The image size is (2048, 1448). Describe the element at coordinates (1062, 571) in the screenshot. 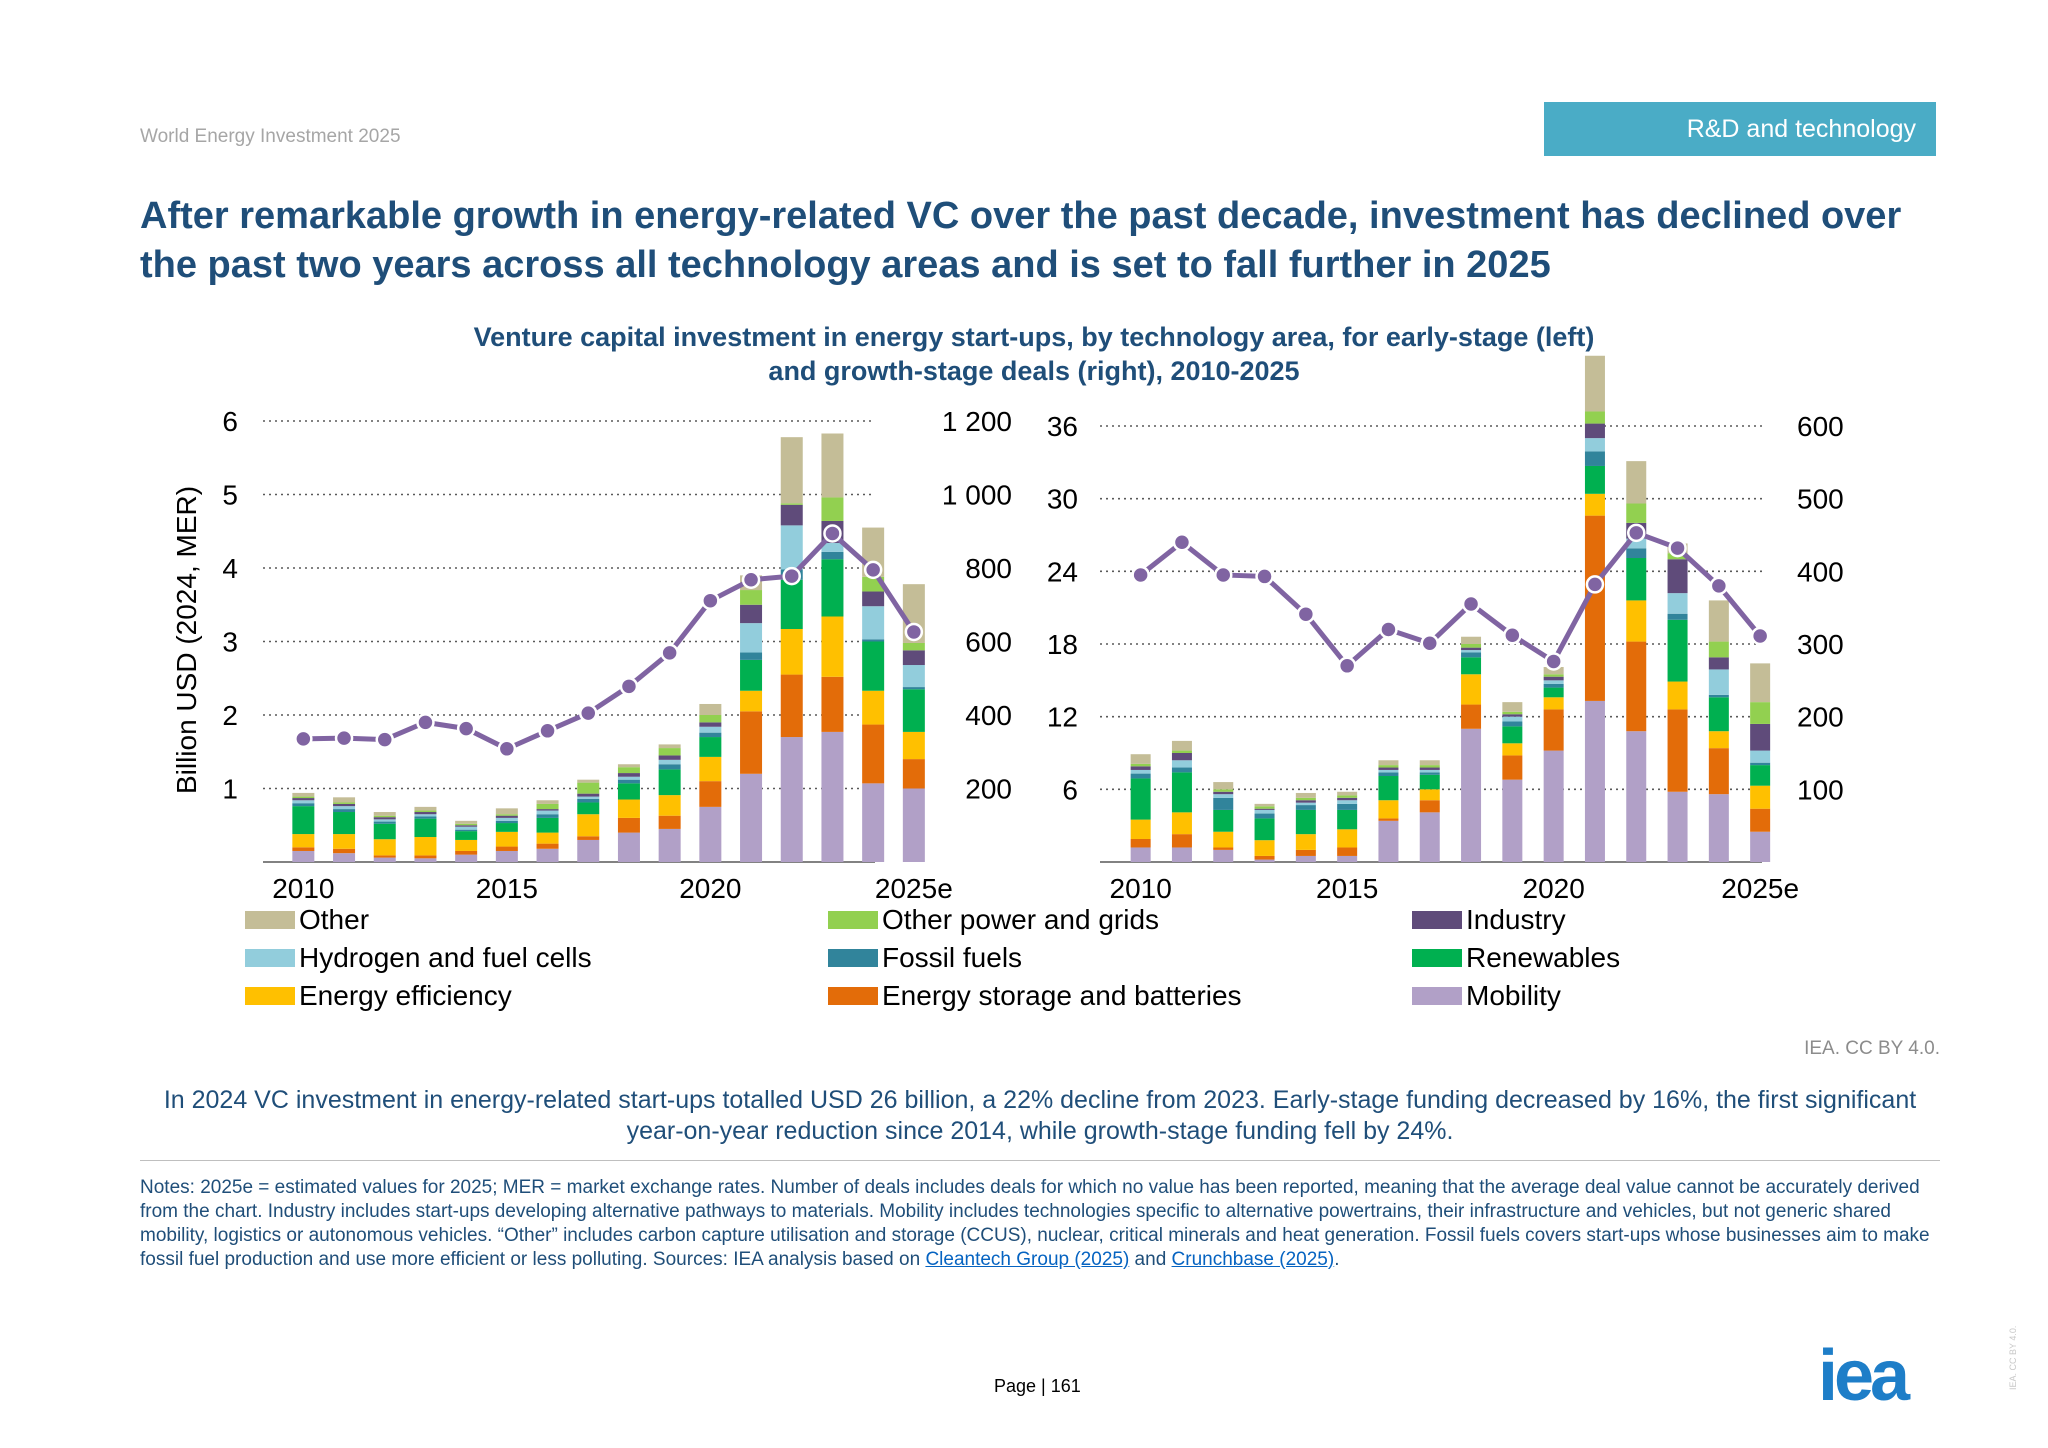

I see `y-tick-label: 24` at that location.